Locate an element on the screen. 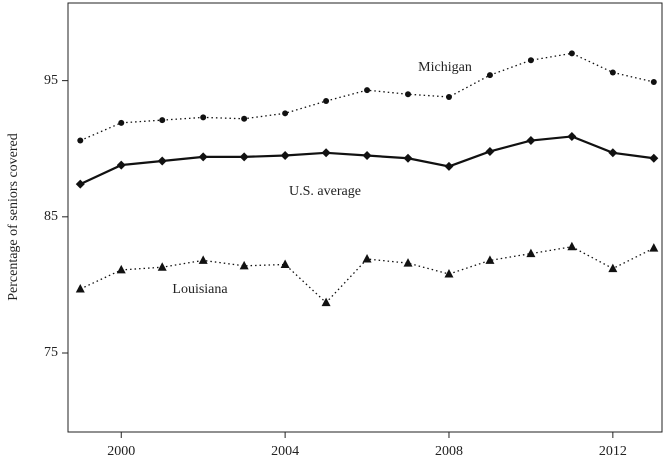 This screenshot has width=667, height=461. series-label: U.S. average is located at coordinates (325, 191).